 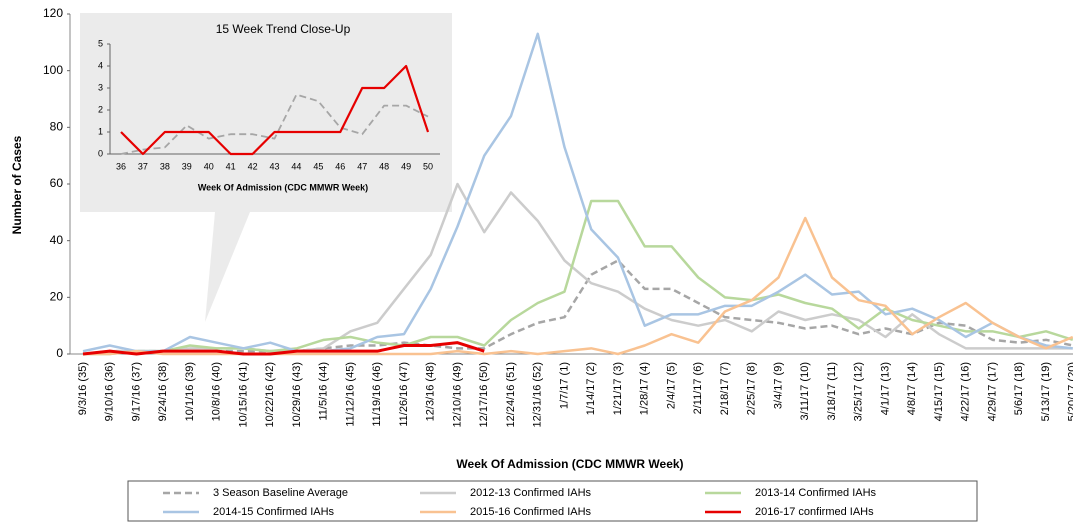 What do you see at coordinates (100, 109) in the screenshot?
I see `y-tick-label: 2` at bounding box center [100, 109].